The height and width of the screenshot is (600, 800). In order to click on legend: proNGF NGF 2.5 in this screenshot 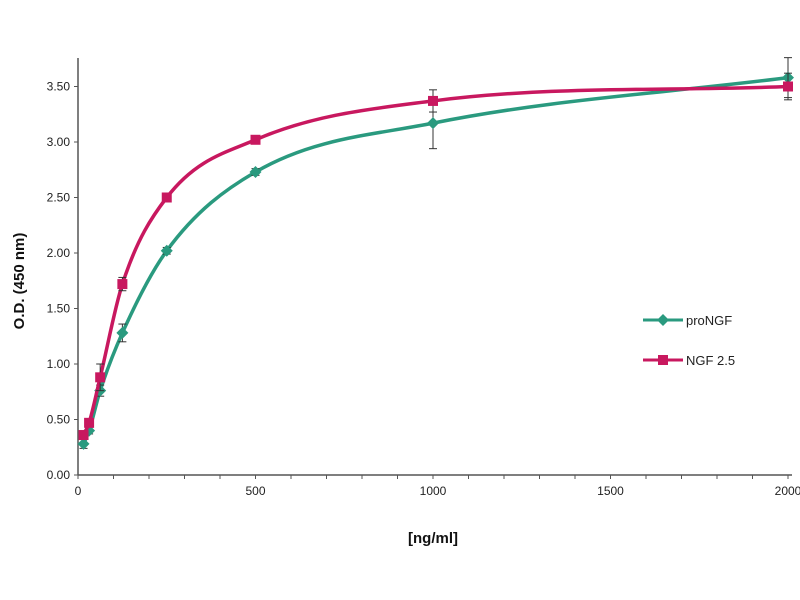, I will do `click(689, 340)`.